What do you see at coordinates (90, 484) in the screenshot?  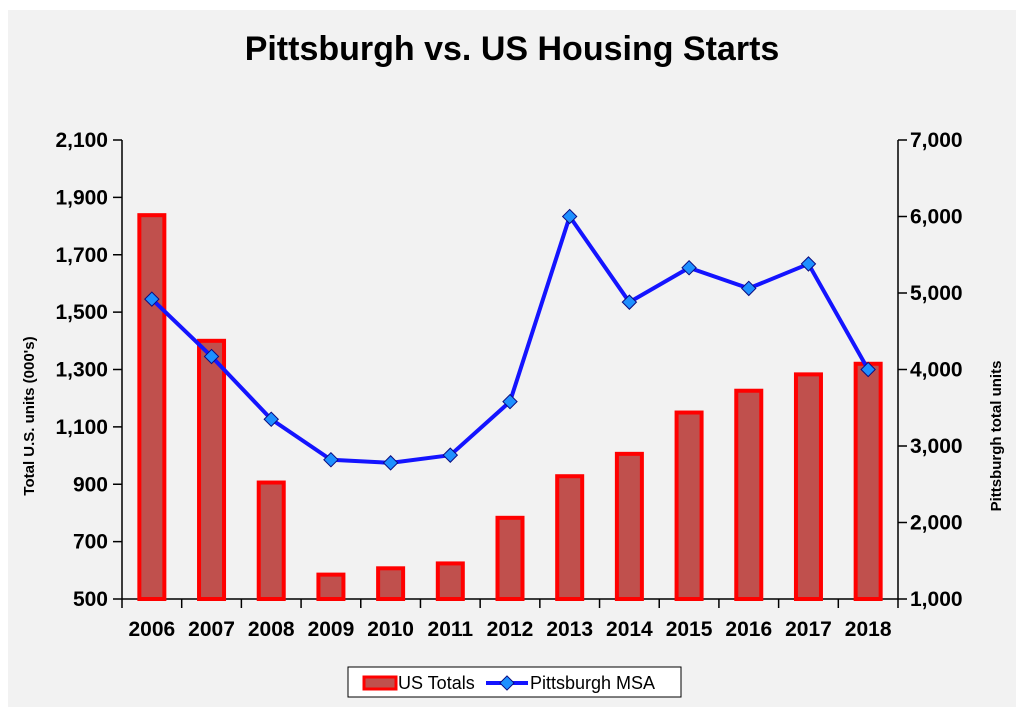 I see `y-left-tick-label: 900` at bounding box center [90, 484].